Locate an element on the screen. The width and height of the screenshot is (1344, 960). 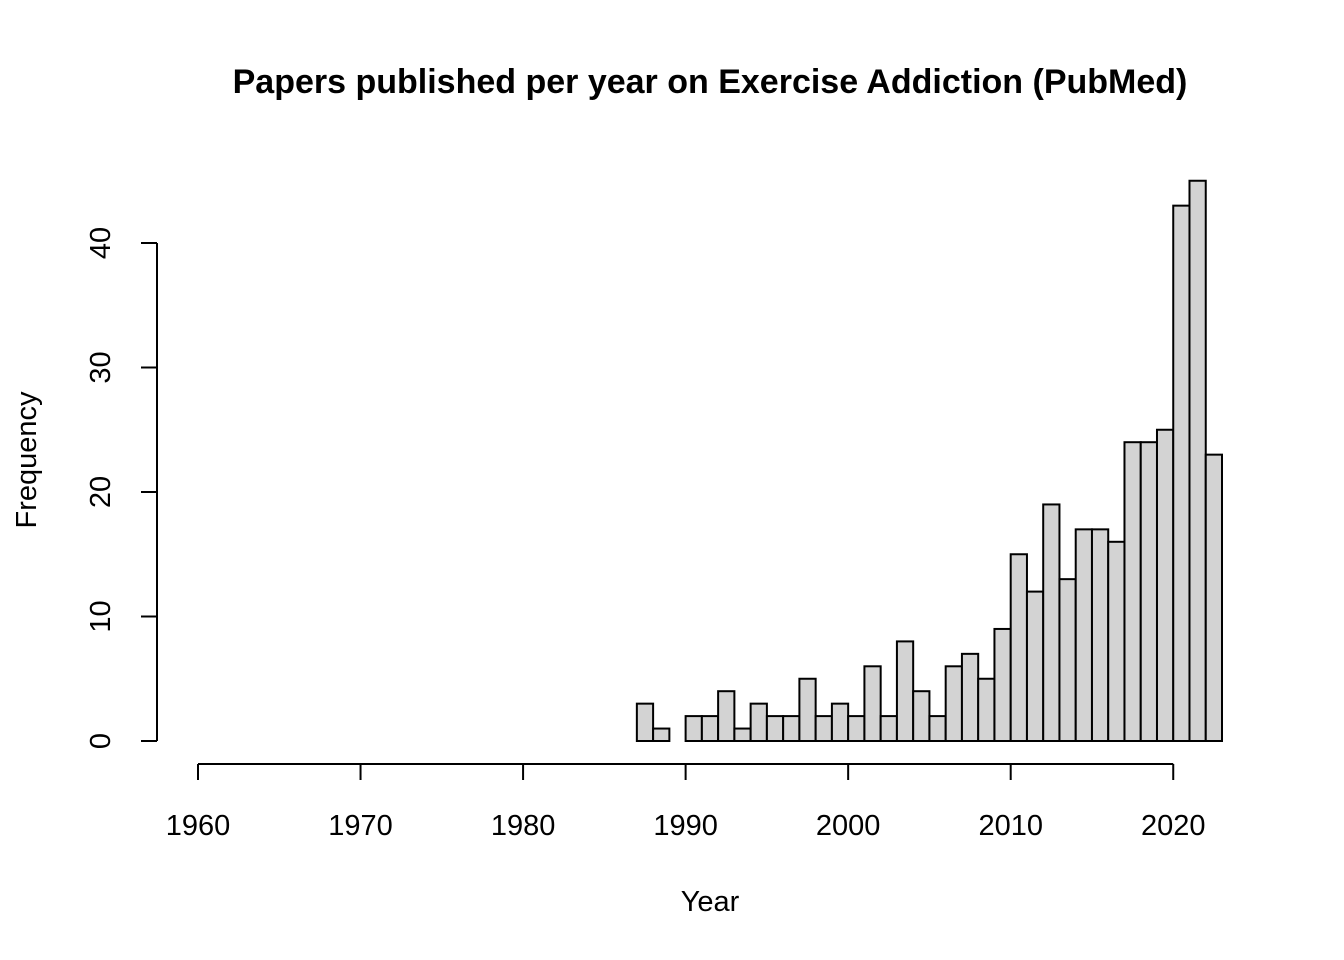
bar-2013 is located at coordinates (1067, 660).